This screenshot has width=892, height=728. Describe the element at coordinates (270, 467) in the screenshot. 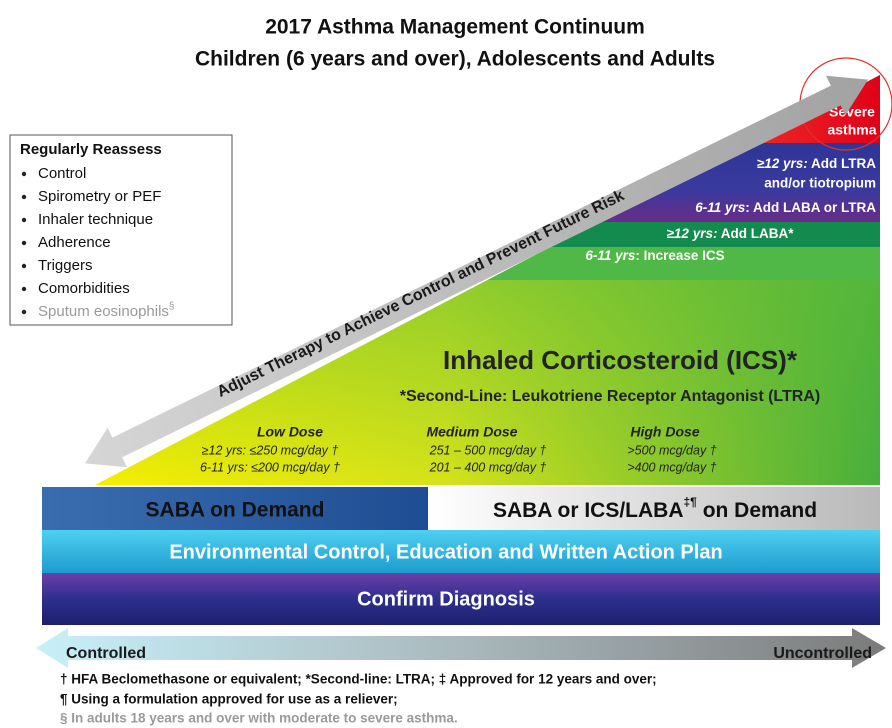

I see `dose-line: 6-11 yrs: ≤200 mcg/day †` at that location.